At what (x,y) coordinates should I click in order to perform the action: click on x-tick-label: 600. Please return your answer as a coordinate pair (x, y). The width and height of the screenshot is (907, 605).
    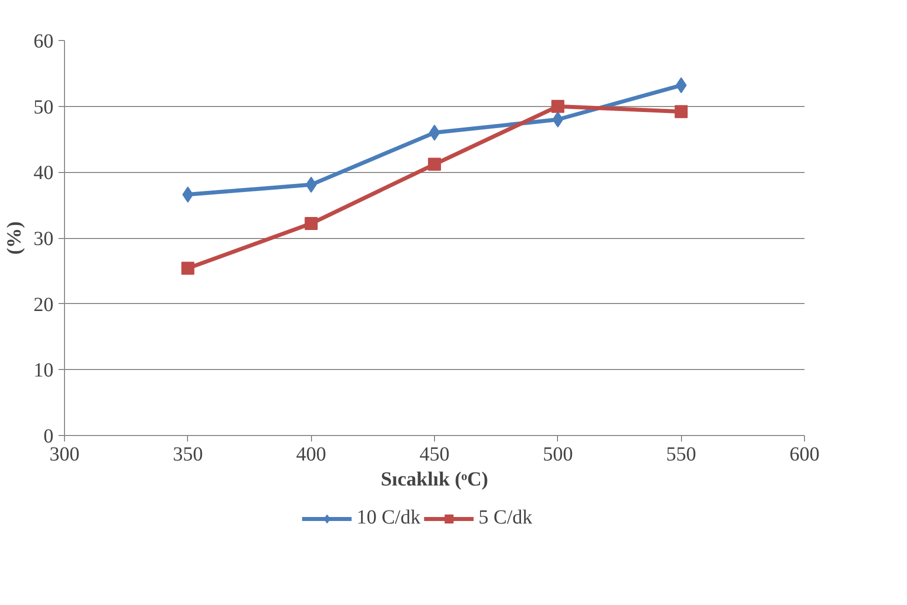
    Looking at the image, I should click on (805, 455).